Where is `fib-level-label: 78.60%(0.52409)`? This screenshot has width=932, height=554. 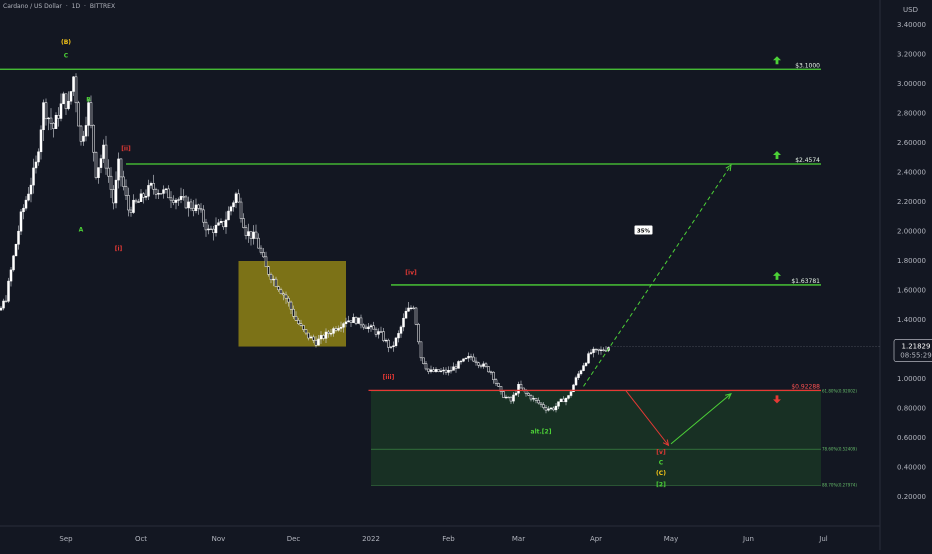
fib-level-label: 78.60%(0.52409) is located at coordinates (839, 449).